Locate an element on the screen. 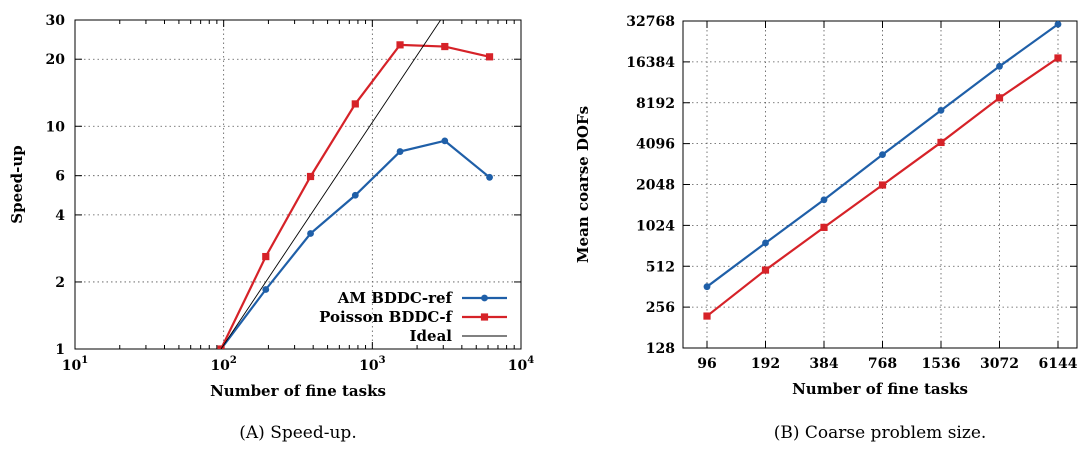 The width and height of the screenshot is (1089, 452). legend-entry-label: AM BDDC-ref is located at coordinates (395, 298).